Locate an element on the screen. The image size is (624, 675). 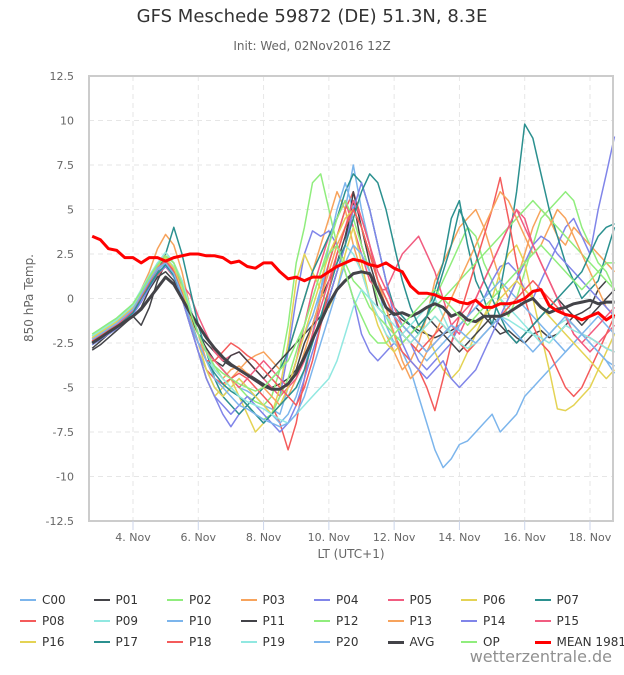
chart-title: GFS Meschede 59872 (DE) 51.3N, 8.3E is located at coordinates (312, 16).